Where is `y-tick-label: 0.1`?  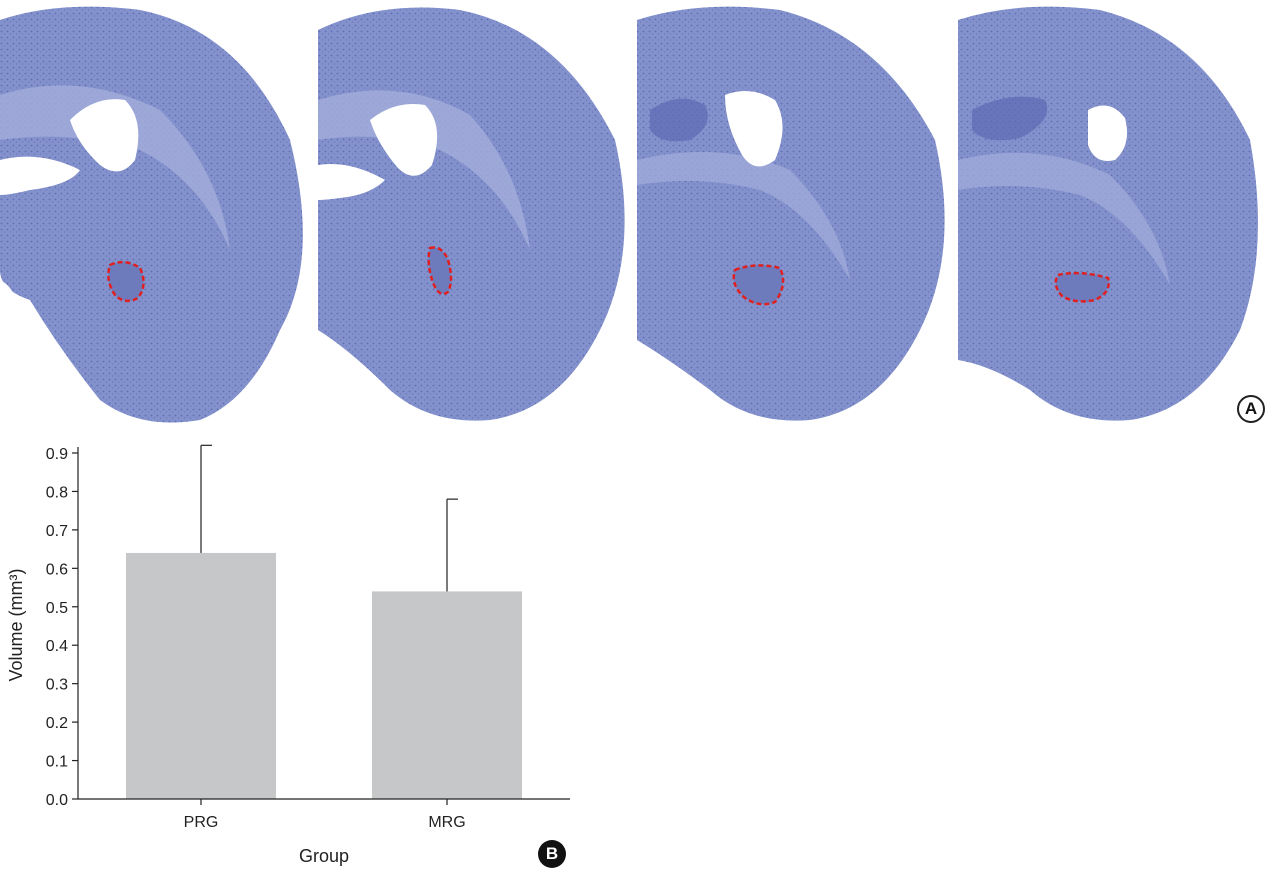
y-tick-label: 0.1 is located at coordinates (57, 762).